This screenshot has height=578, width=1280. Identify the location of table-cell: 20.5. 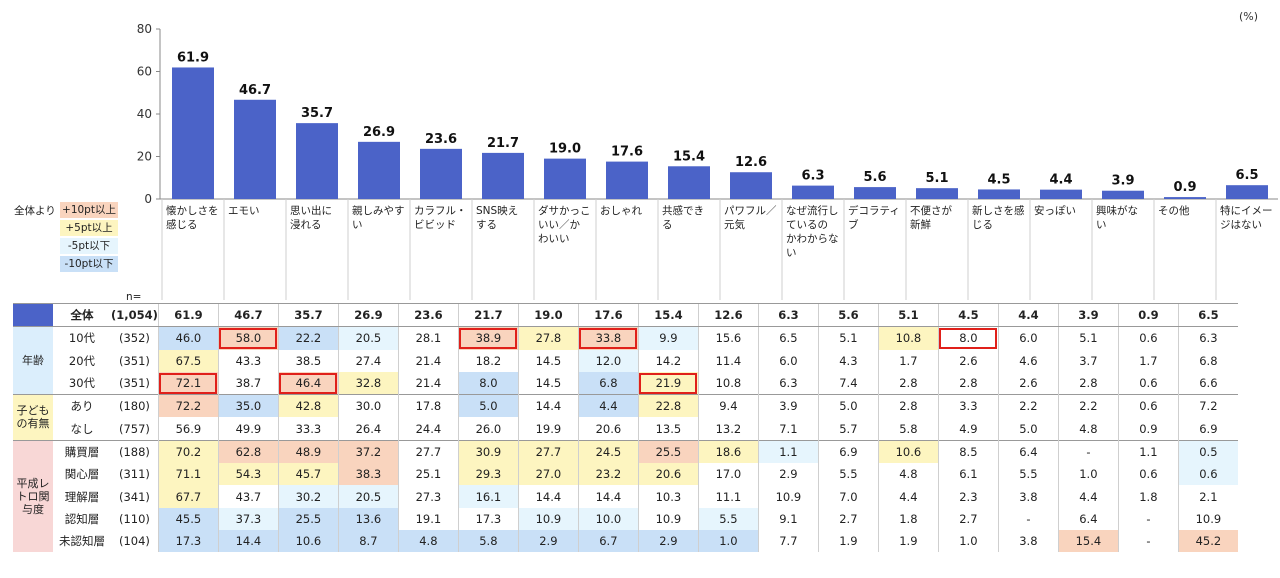
(368, 338).